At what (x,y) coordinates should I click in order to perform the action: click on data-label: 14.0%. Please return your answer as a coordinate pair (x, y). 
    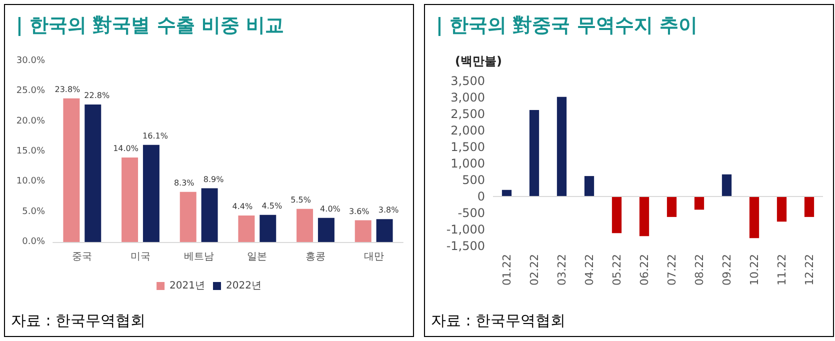
    Looking at the image, I should click on (126, 149).